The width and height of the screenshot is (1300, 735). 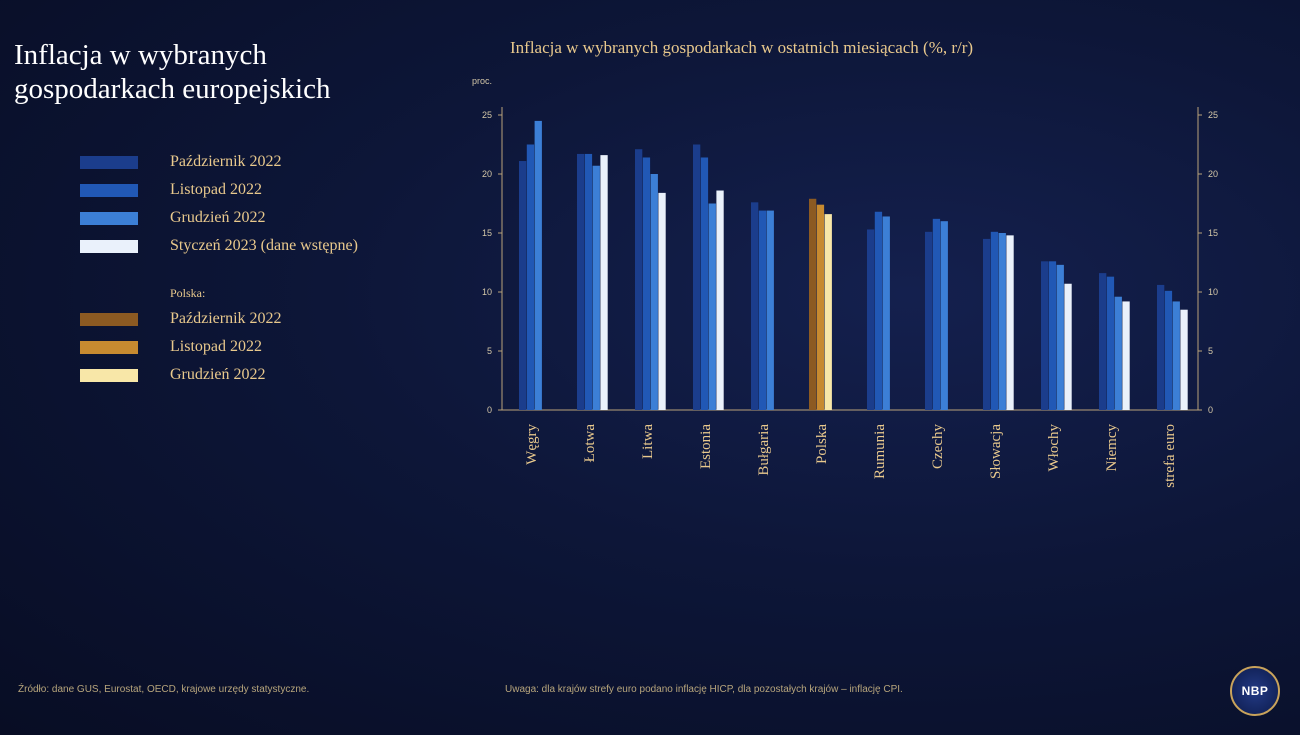 I want to click on category-label: Bułgaria, so click(x=764, y=450).